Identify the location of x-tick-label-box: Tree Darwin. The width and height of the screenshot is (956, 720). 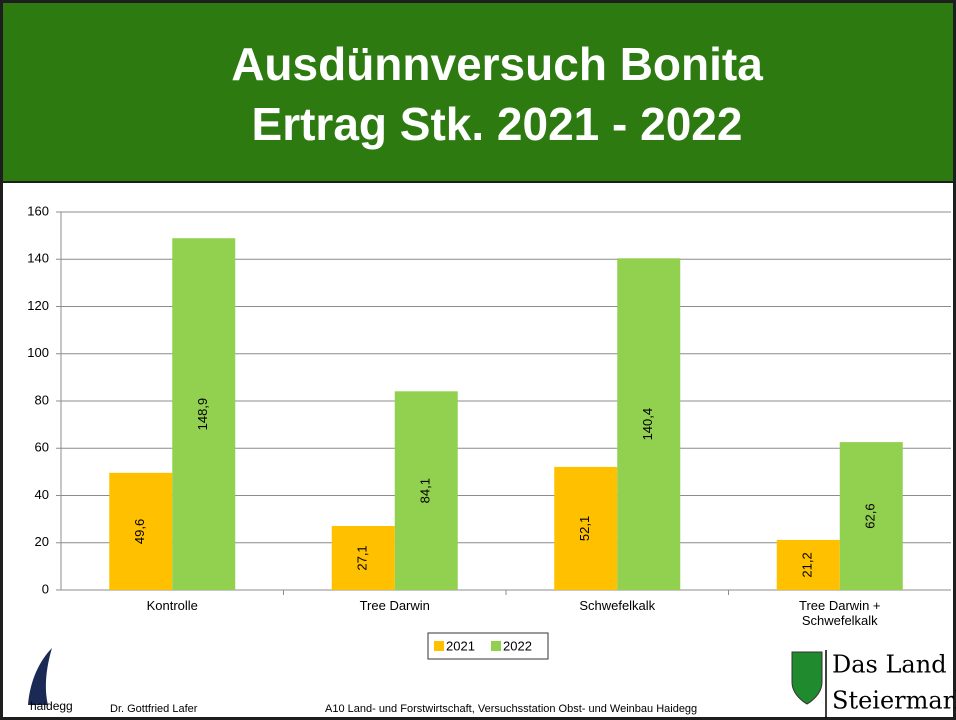
(394, 605).